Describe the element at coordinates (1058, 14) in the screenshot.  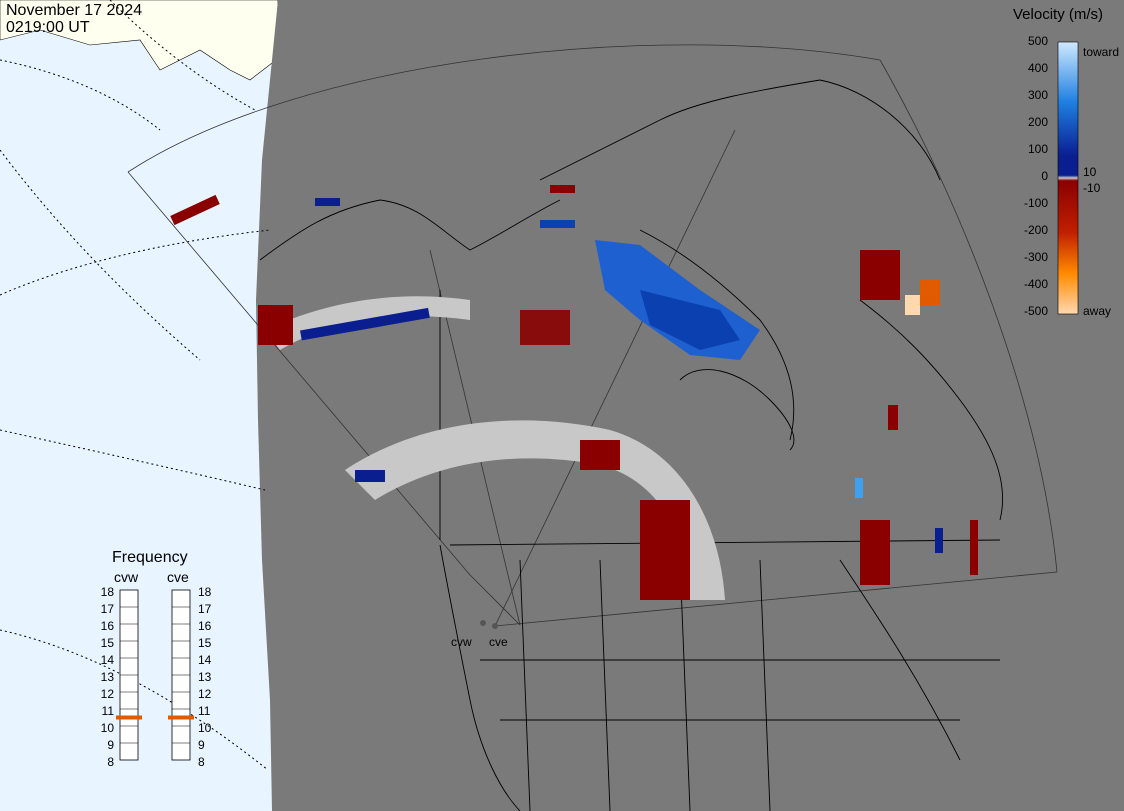
I see `velocity-legend-title: Velocity (m/s)` at that location.